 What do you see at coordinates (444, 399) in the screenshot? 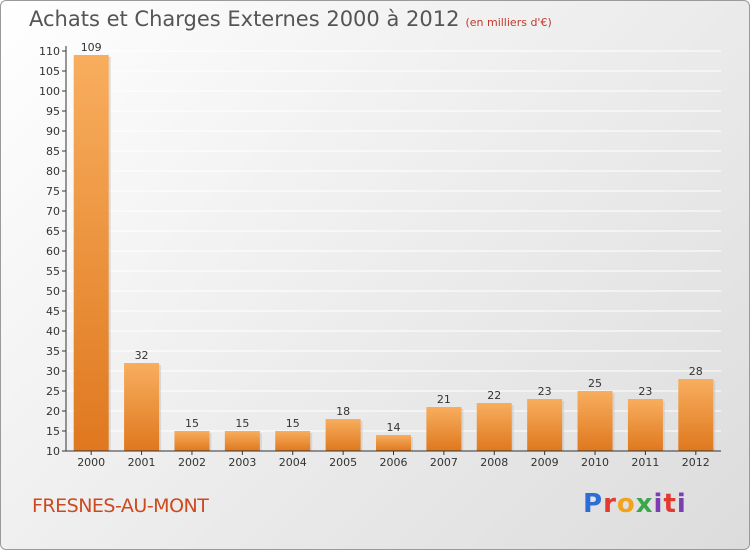
I see `data-label: 21` at bounding box center [444, 399].